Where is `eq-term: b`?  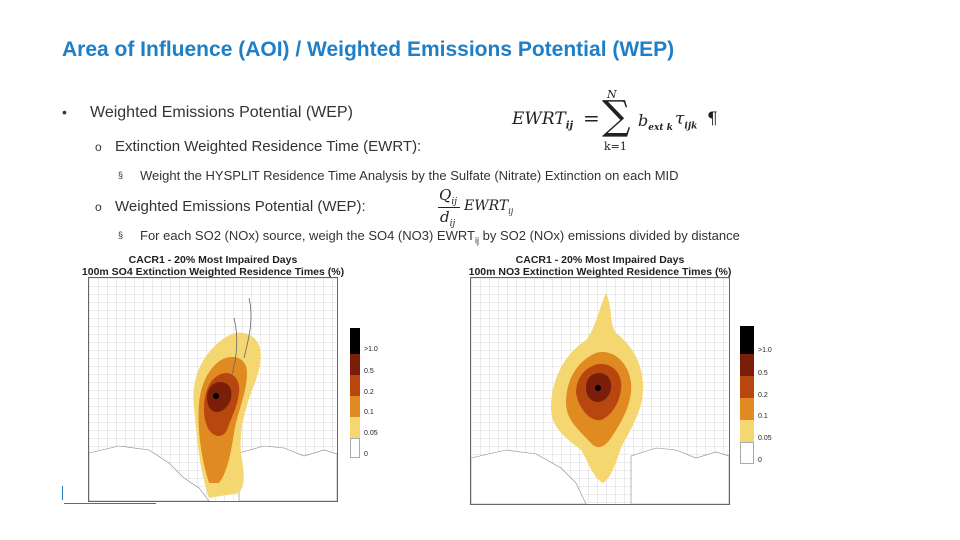
eq-term: b is located at coordinates (643, 120).